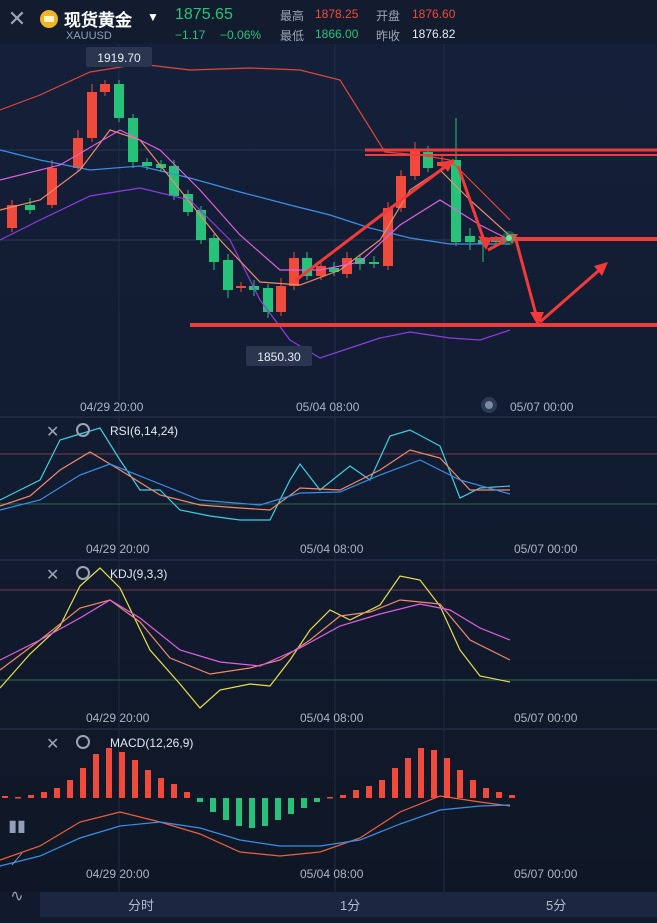 This screenshot has height=923, width=657. Describe the element at coordinates (489, 405) in the screenshot. I see `scroll-handle-dot` at that location.